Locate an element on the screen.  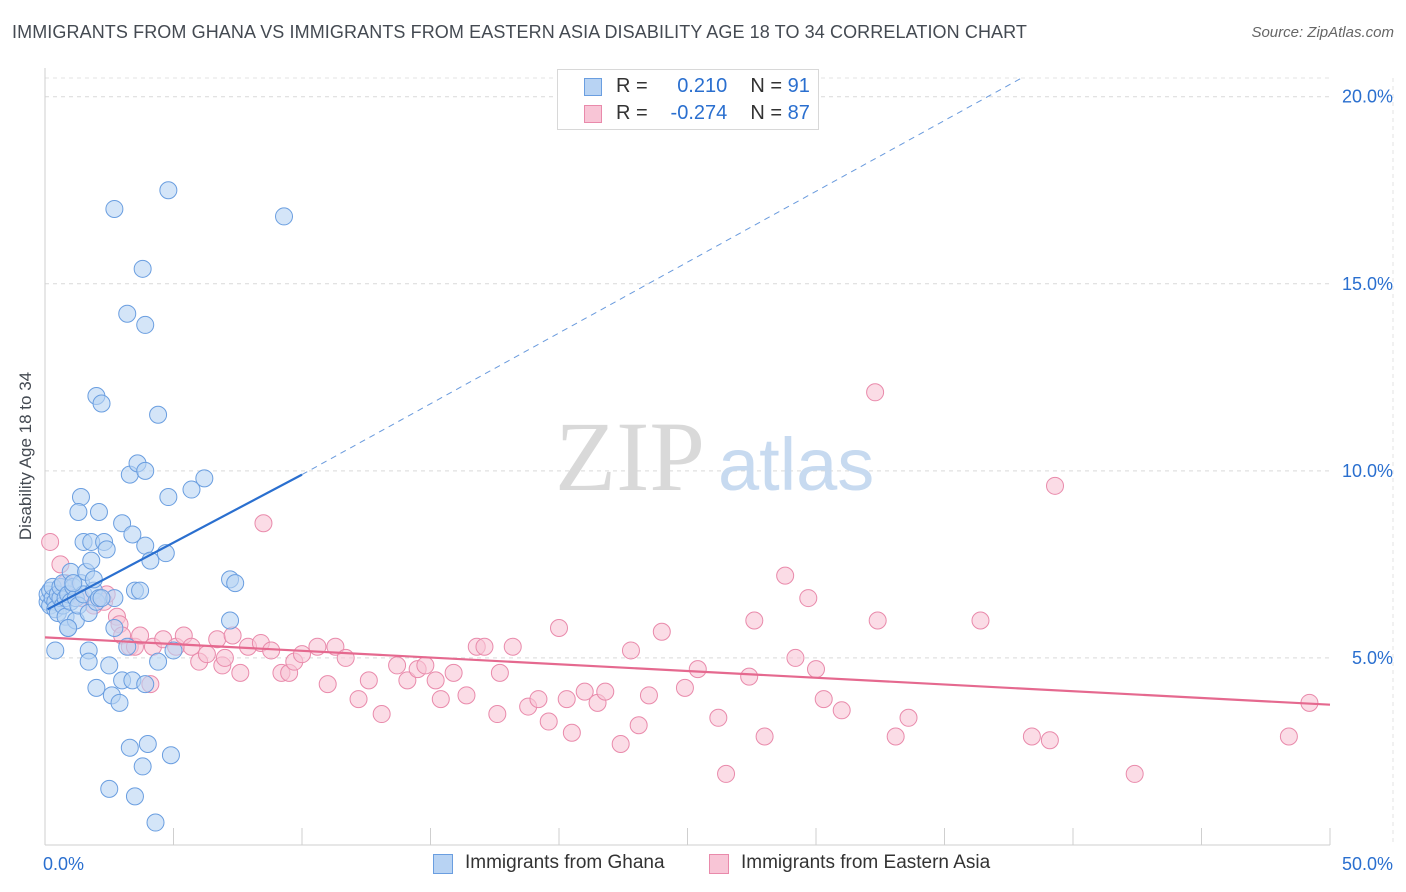
y-tick-label: 20.0% is located at coordinates (1367, 97).